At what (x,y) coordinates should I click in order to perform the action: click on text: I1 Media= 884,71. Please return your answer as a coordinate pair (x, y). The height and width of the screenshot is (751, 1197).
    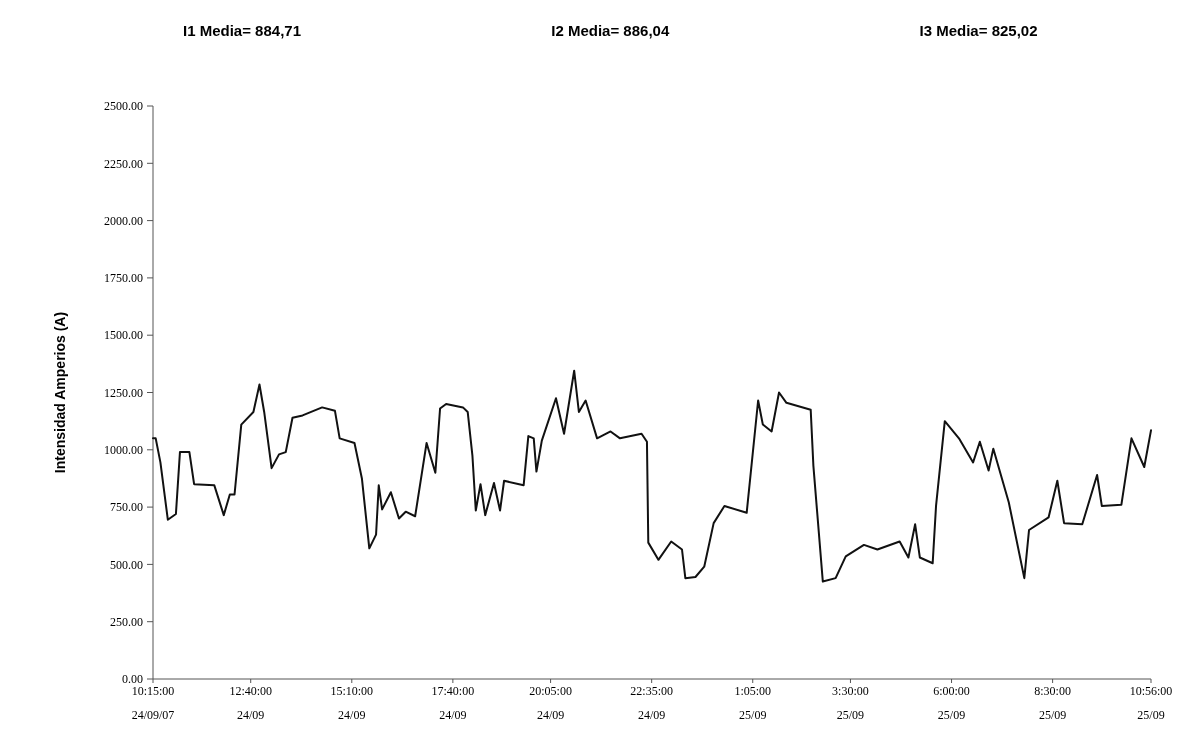
    Looking at the image, I should click on (242, 30).